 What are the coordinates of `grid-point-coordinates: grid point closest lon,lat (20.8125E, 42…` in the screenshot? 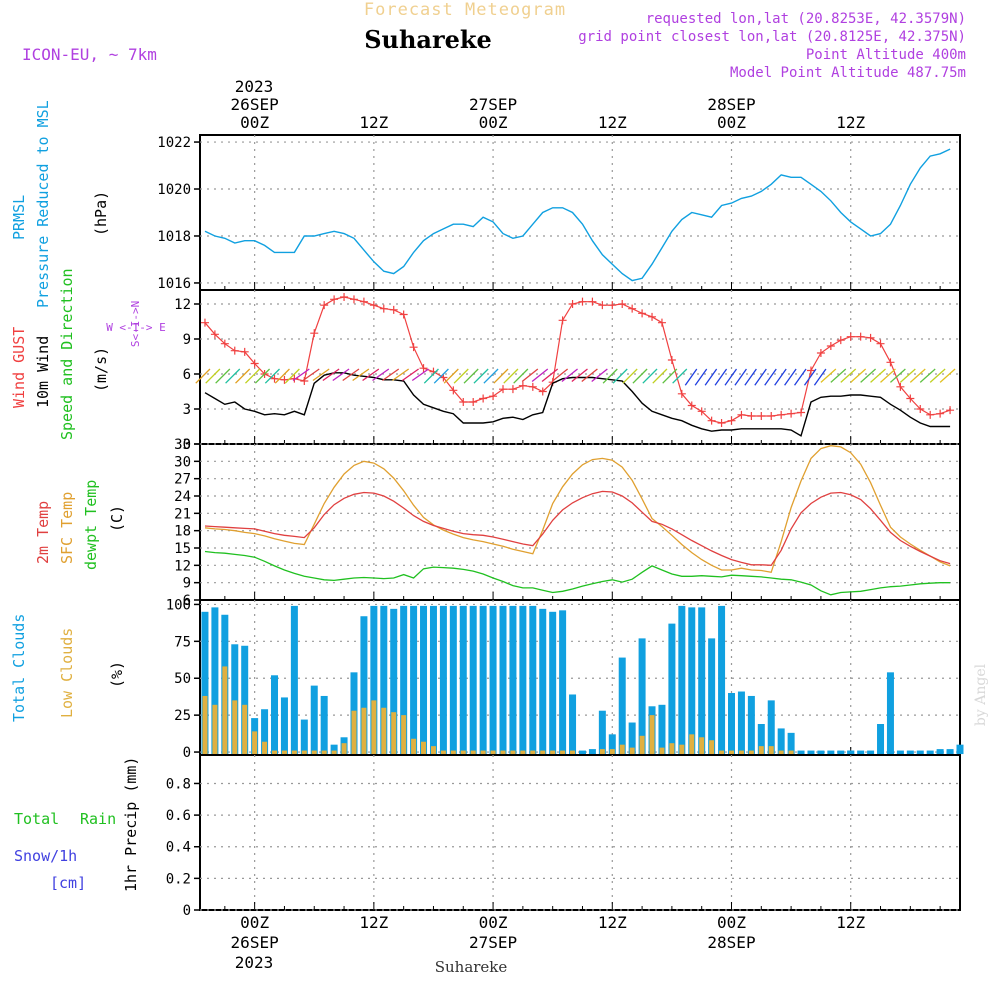 It's located at (772, 37).